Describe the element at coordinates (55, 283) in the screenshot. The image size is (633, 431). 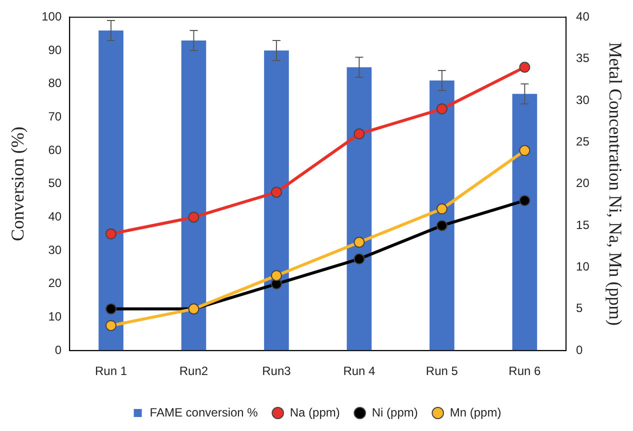
I see `y-tick-label: 20` at that location.